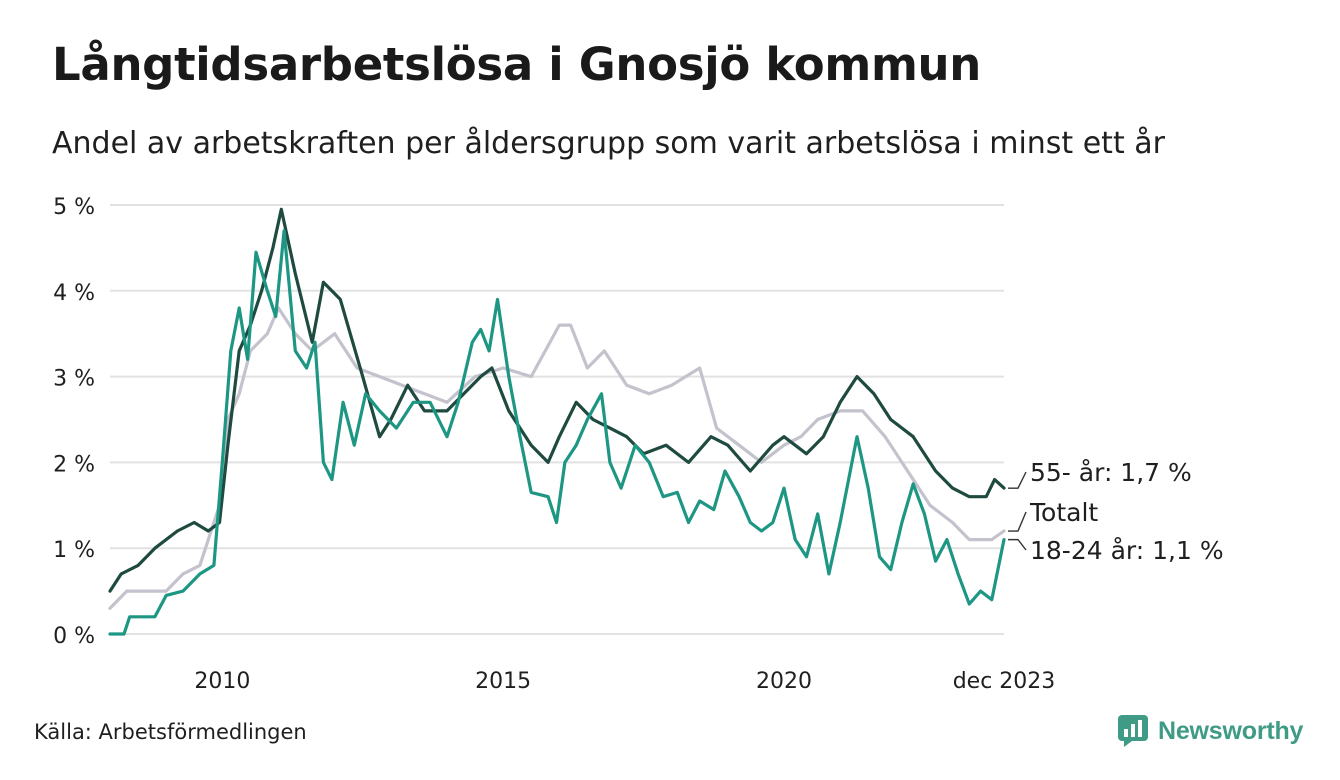 Image resolution: width=1340 pixels, height=780 pixels. Describe the element at coordinates (1231, 730) in the screenshot. I see `brand-name: Newsworthy` at that location.